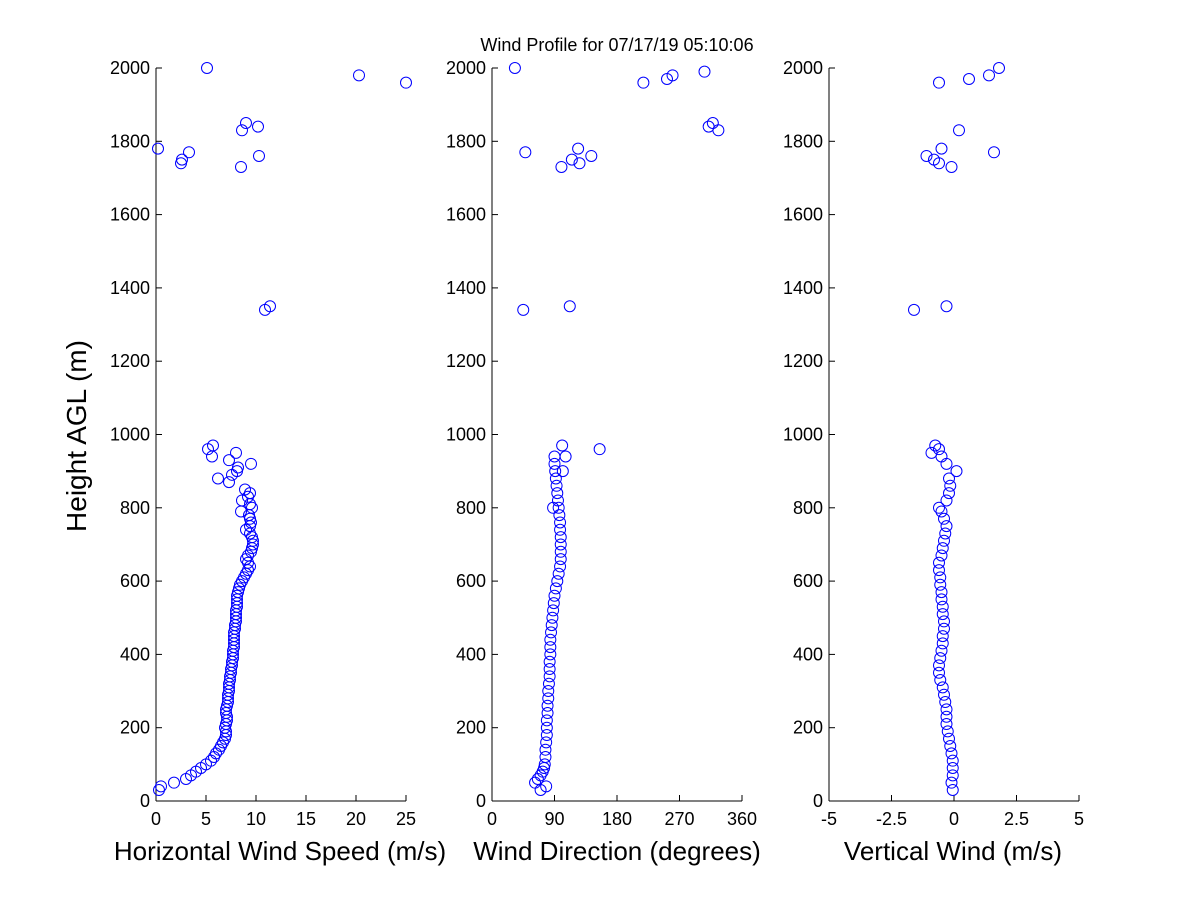  I want to click on y-axis-label: Height AGL (m), so click(76, 436).